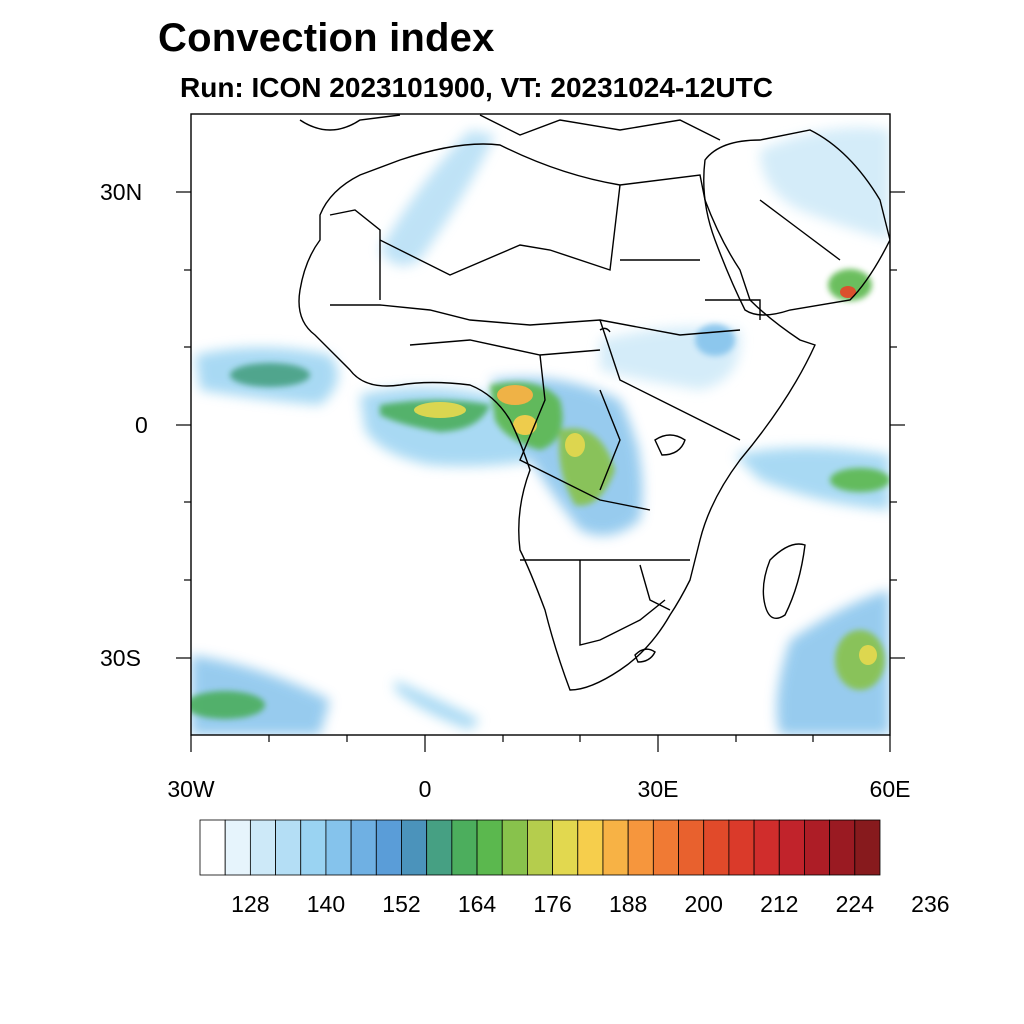 The width and height of the screenshot is (1024, 1024). What do you see at coordinates (355, 254) in the screenshot?
I see `border-western-sahara` at bounding box center [355, 254].